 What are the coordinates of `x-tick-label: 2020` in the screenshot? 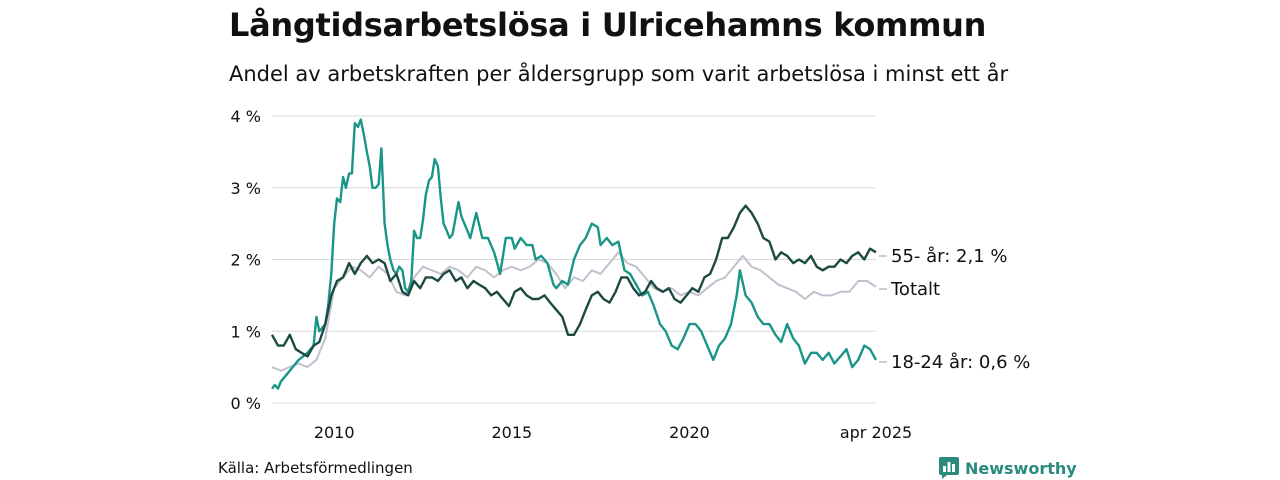 It's located at (689, 432).